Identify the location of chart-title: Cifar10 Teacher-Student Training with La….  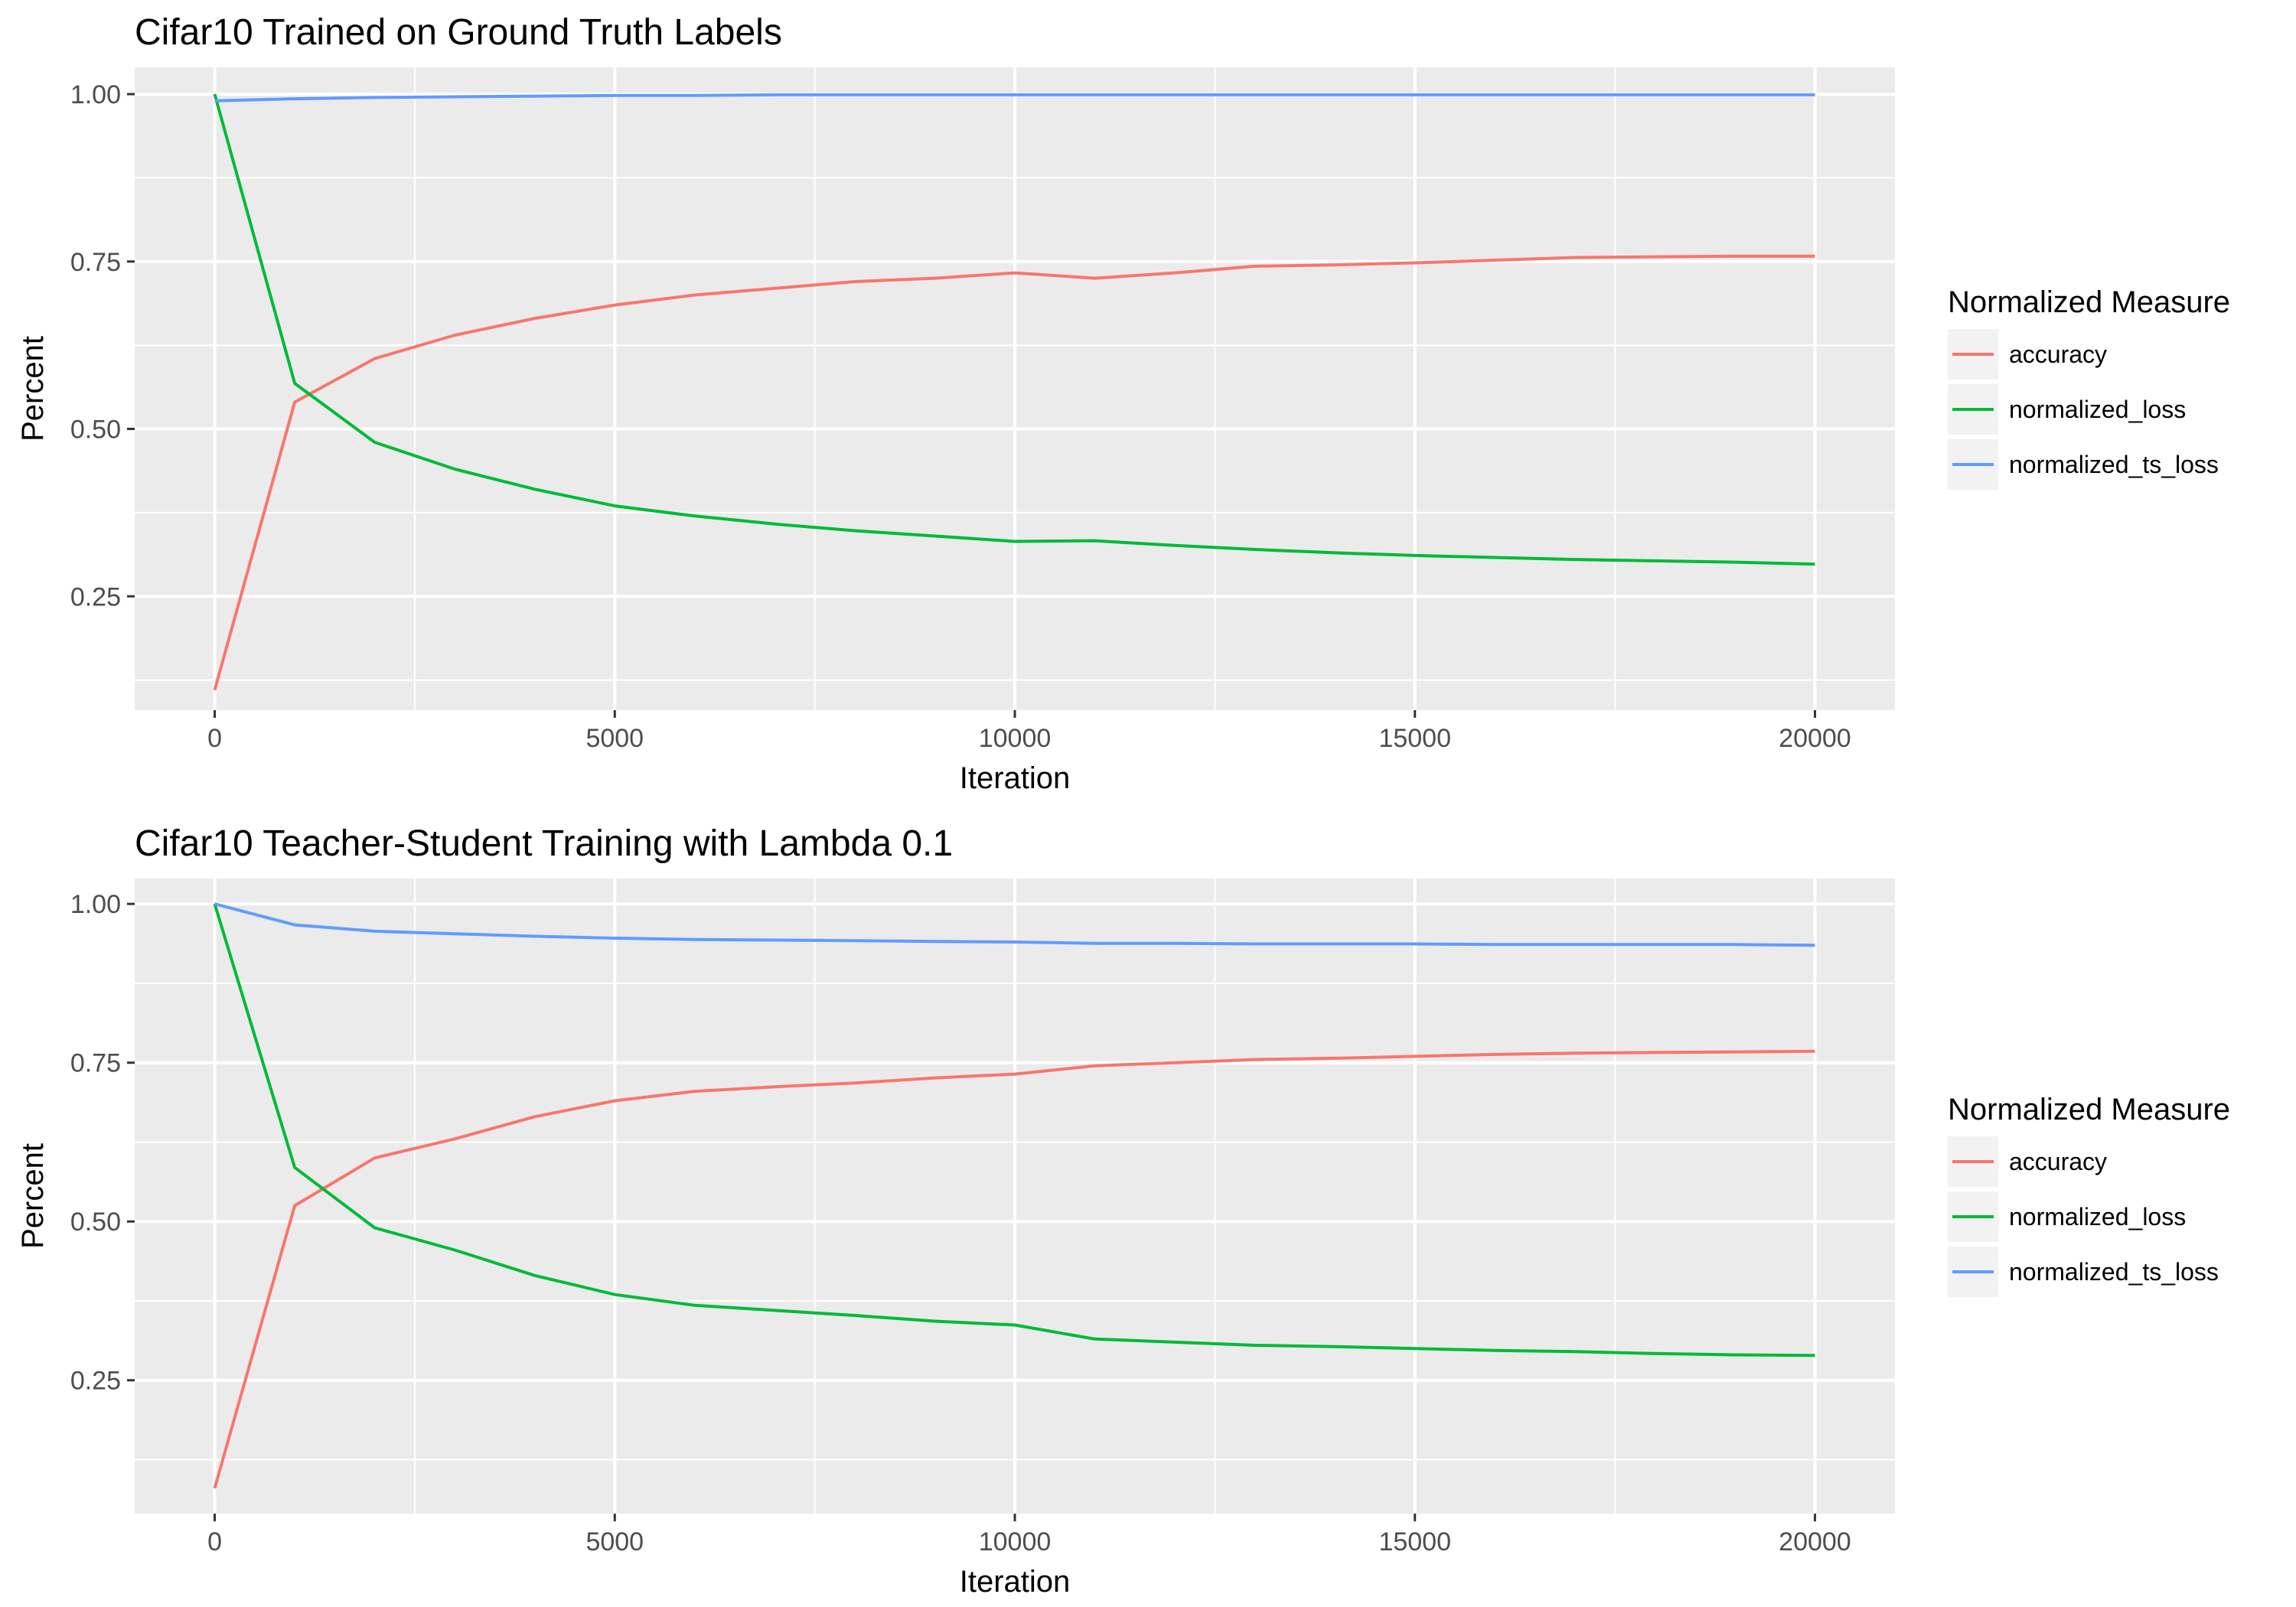
(544, 843).